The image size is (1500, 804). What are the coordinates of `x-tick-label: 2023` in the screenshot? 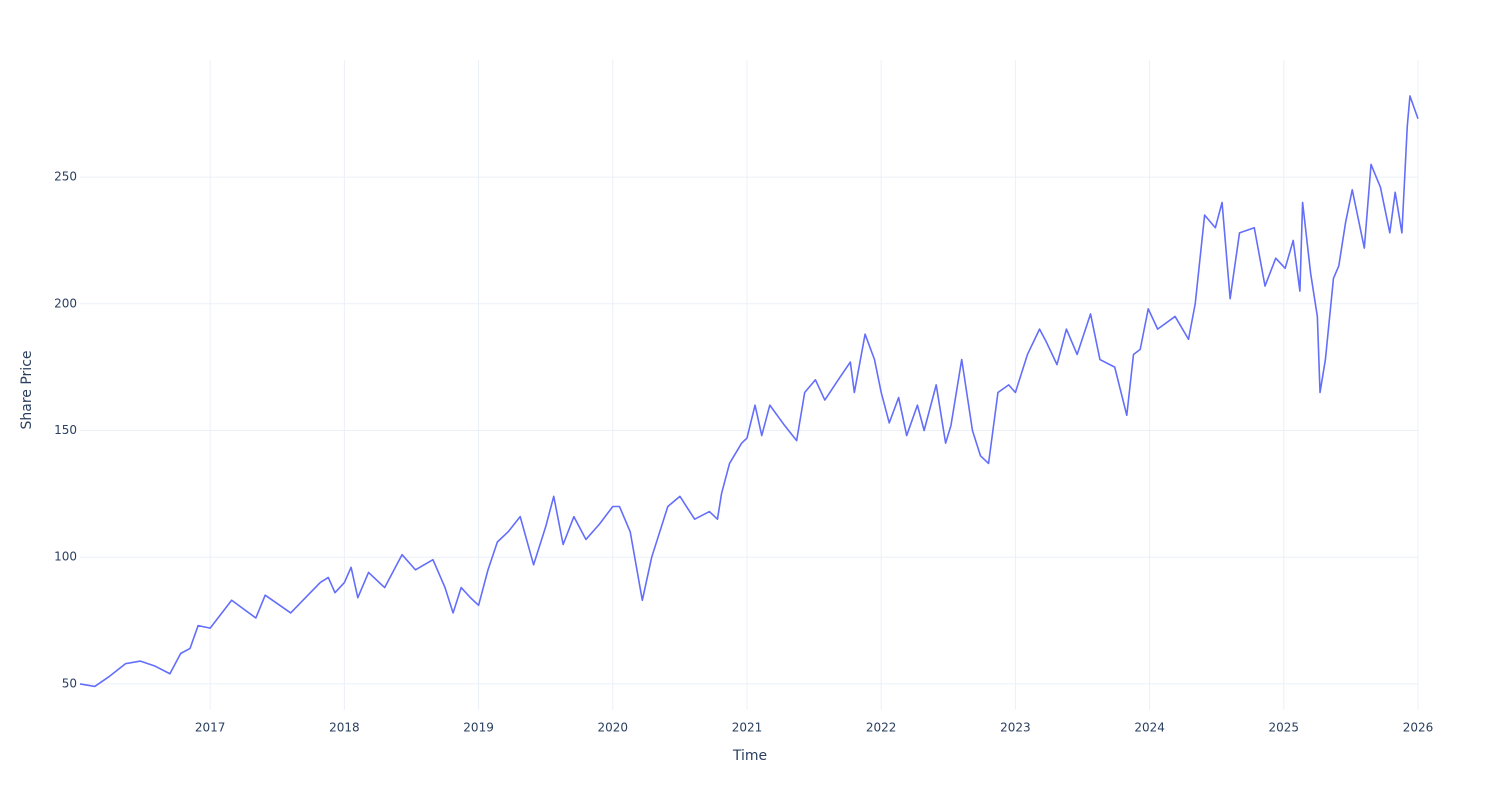 It's located at (1015, 728).